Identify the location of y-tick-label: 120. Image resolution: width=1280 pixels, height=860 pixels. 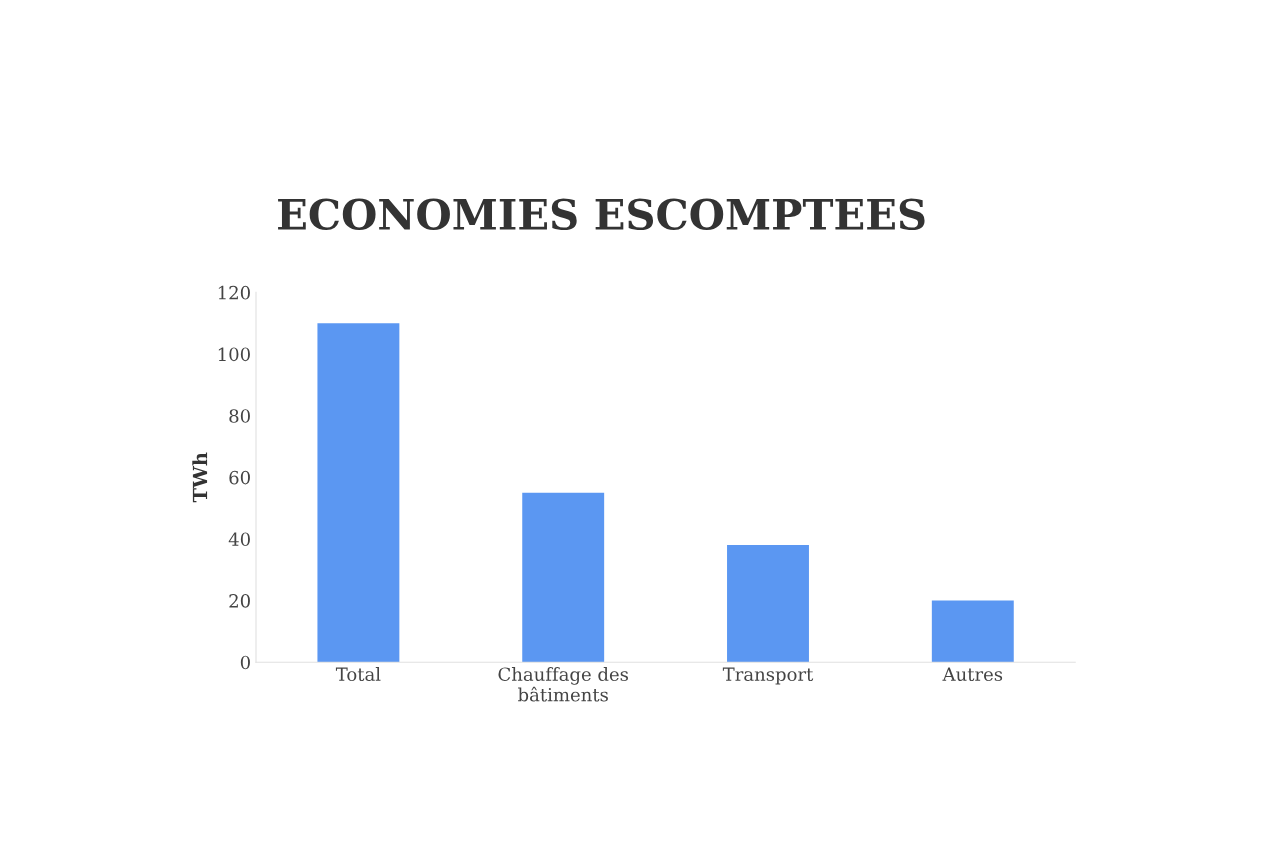
(234, 292).